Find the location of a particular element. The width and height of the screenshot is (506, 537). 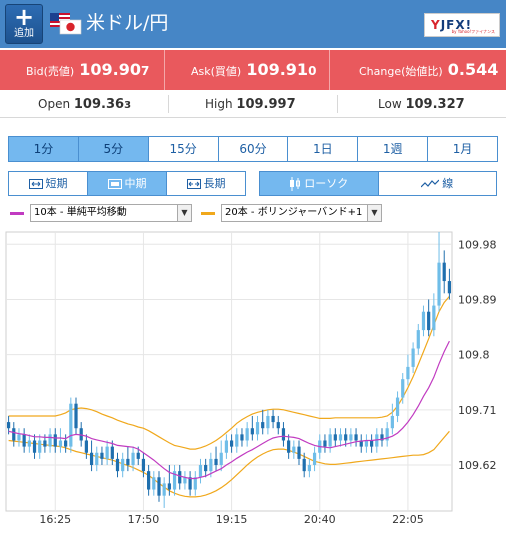

app-header: + 追加 米ドル/円 YJFX! by Yahoo!ファイナンス is located at coordinates (253, 24).